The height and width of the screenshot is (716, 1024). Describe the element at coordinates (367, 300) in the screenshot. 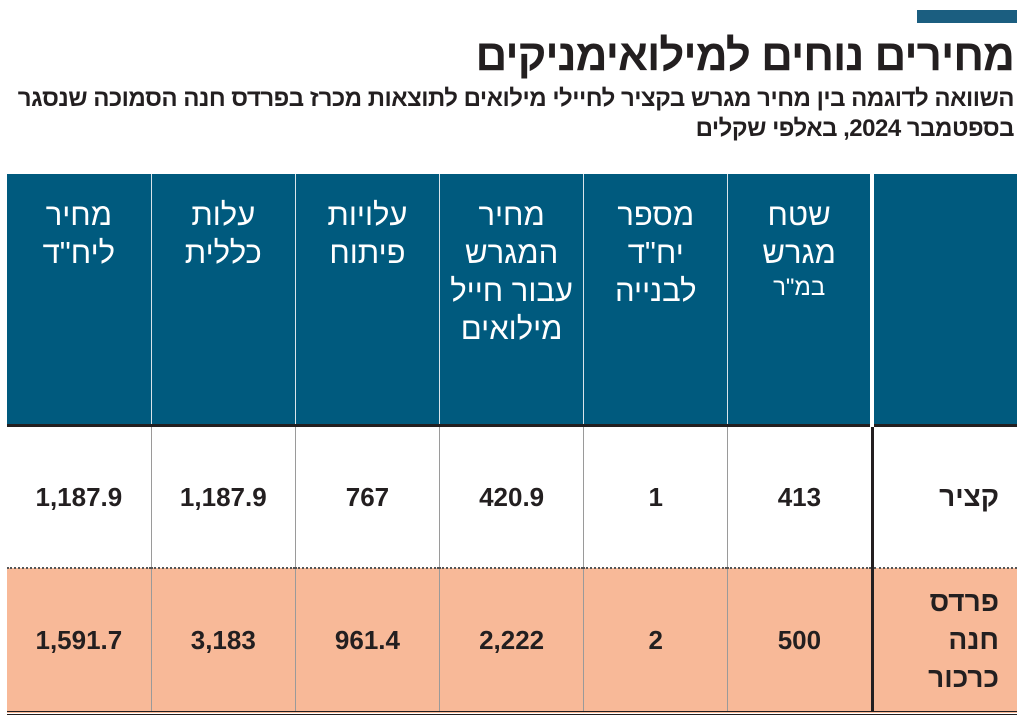

I see `header-dev-costs: עלויות פיתוח` at that location.